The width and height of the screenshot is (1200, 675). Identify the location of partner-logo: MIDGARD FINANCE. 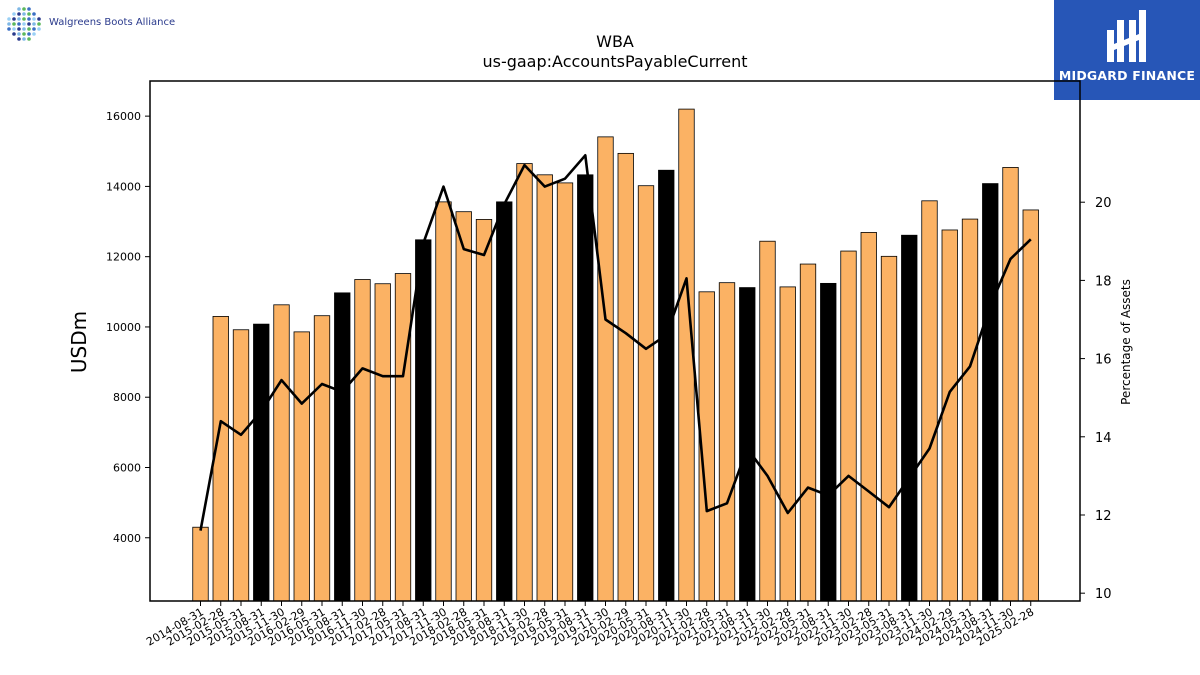
(1127, 50).